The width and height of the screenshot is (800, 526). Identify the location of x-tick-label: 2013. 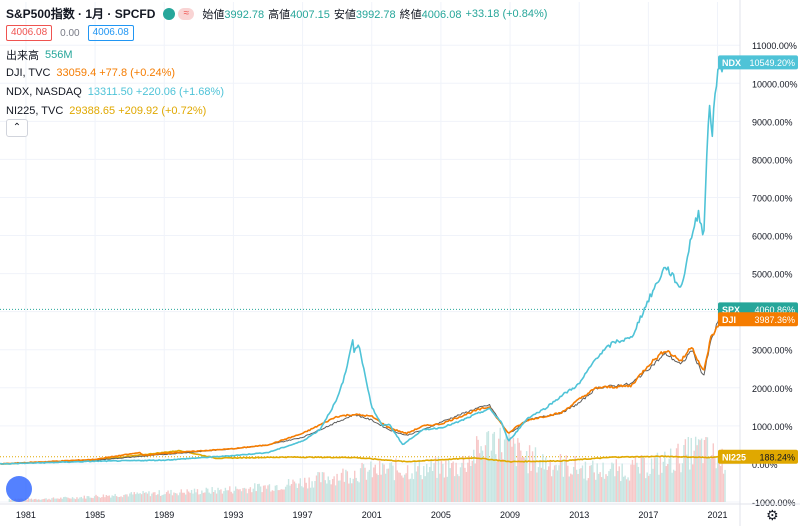
(579, 515).